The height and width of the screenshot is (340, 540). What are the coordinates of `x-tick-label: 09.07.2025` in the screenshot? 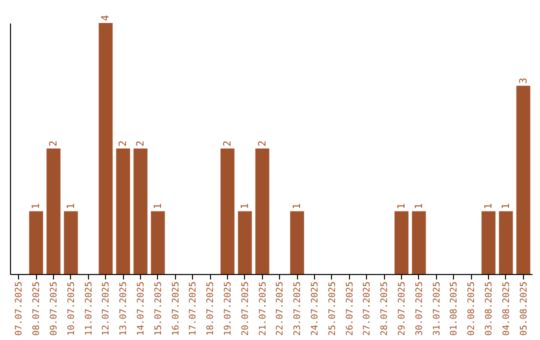 It's located at (55, 309).